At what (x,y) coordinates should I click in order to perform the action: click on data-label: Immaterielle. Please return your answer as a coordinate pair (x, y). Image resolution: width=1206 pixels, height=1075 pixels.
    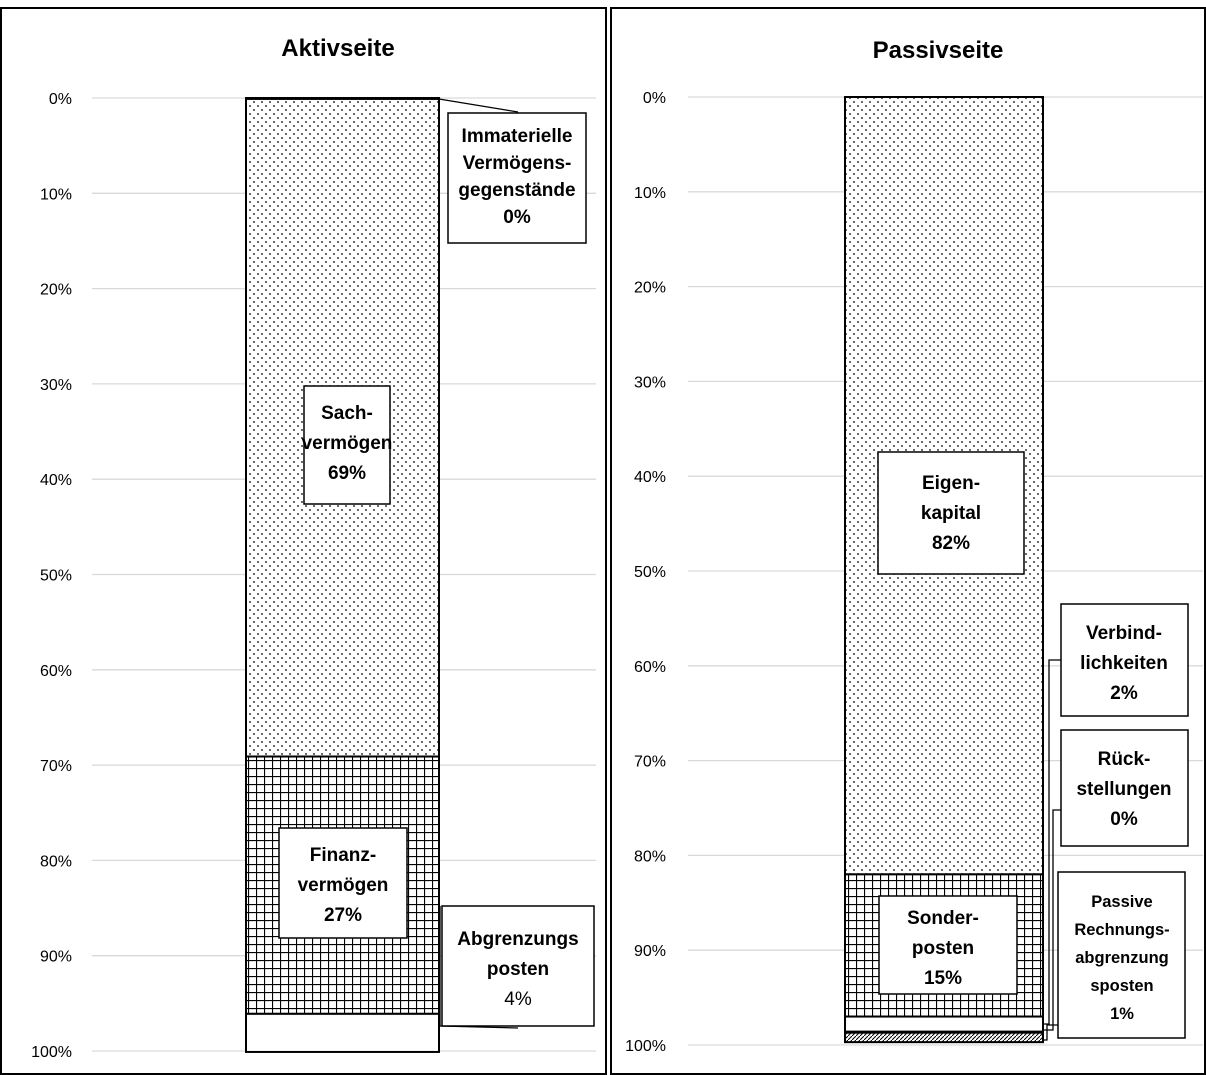
    Looking at the image, I should click on (517, 136).